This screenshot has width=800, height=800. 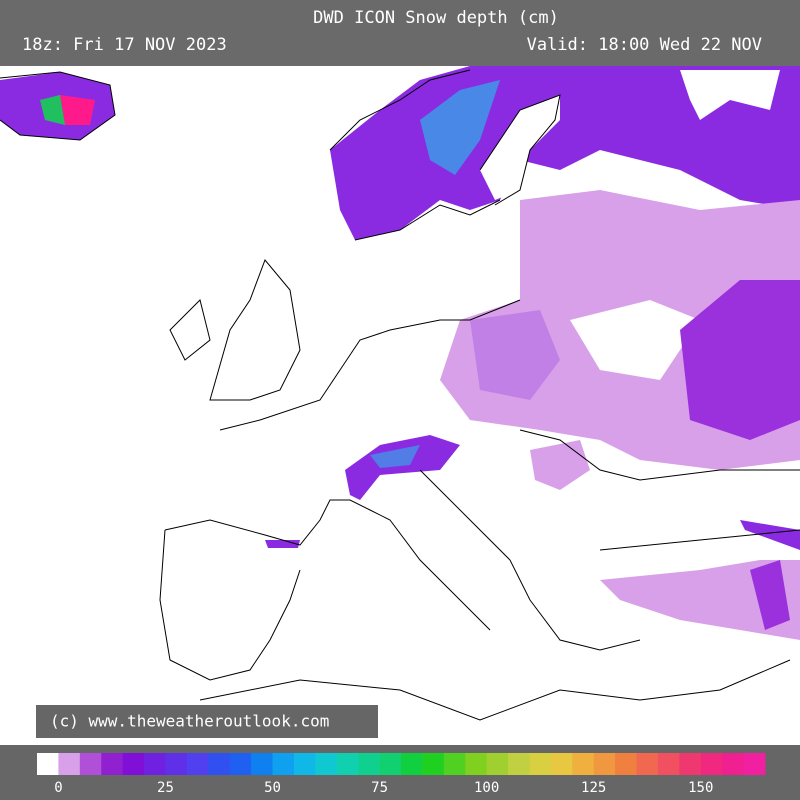 I want to click on valid-time: Valid: 18:00 Wed 22 NOV, so click(x=644, y=45).